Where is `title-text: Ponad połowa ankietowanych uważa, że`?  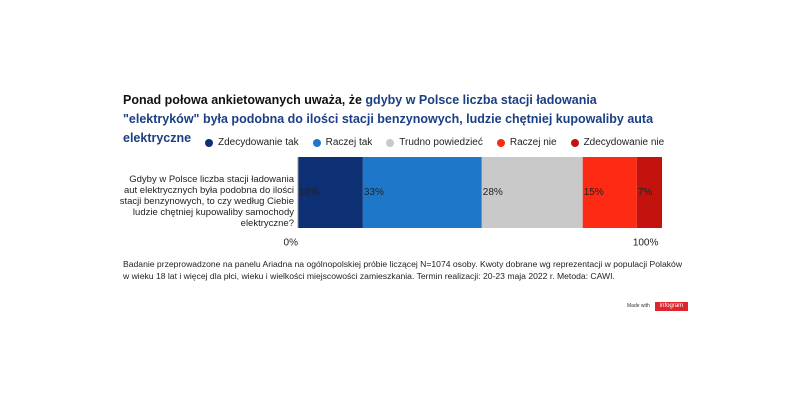 title-text: Ponad połowa ankietowanych uważa, że is located at coordinates (244, 100).